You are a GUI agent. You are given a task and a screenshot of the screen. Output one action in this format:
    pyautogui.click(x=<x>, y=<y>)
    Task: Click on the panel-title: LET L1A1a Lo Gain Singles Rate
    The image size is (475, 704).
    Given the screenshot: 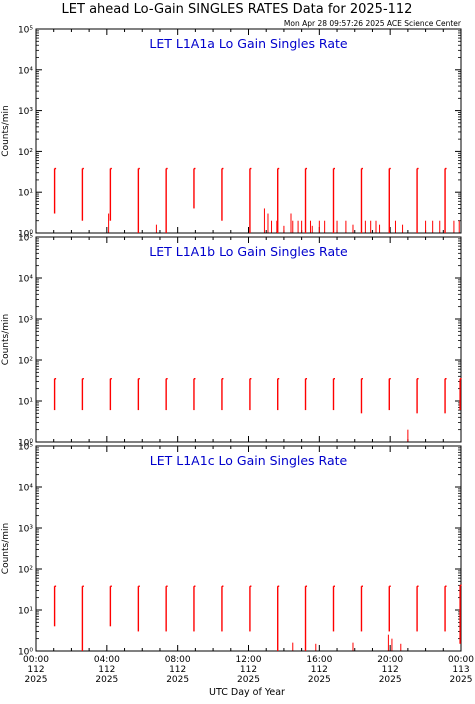 What is the action you would take?
    pyautogui.click(x=248, y=43)
    